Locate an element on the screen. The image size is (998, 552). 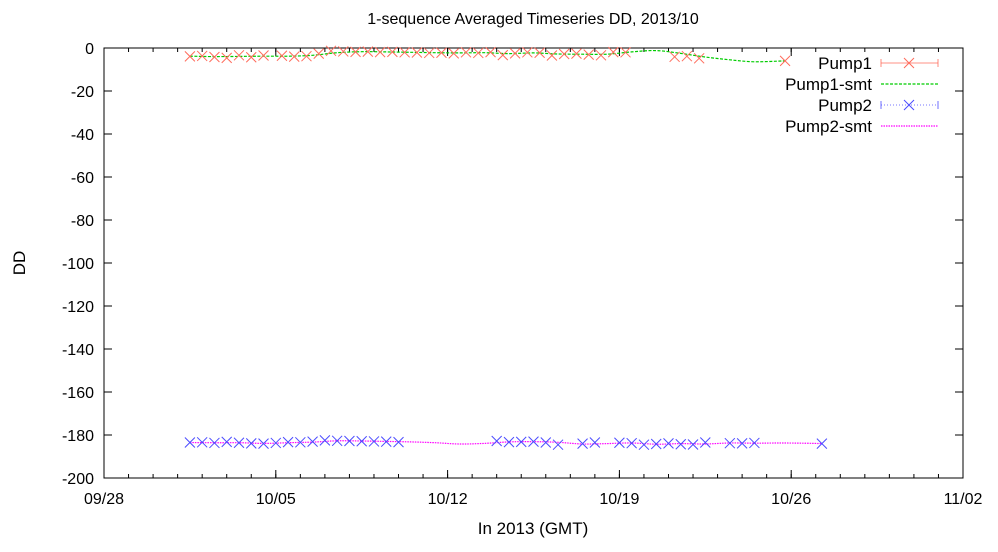
legend-label-pump2: Pump2 is located at coordinates (845, 105).